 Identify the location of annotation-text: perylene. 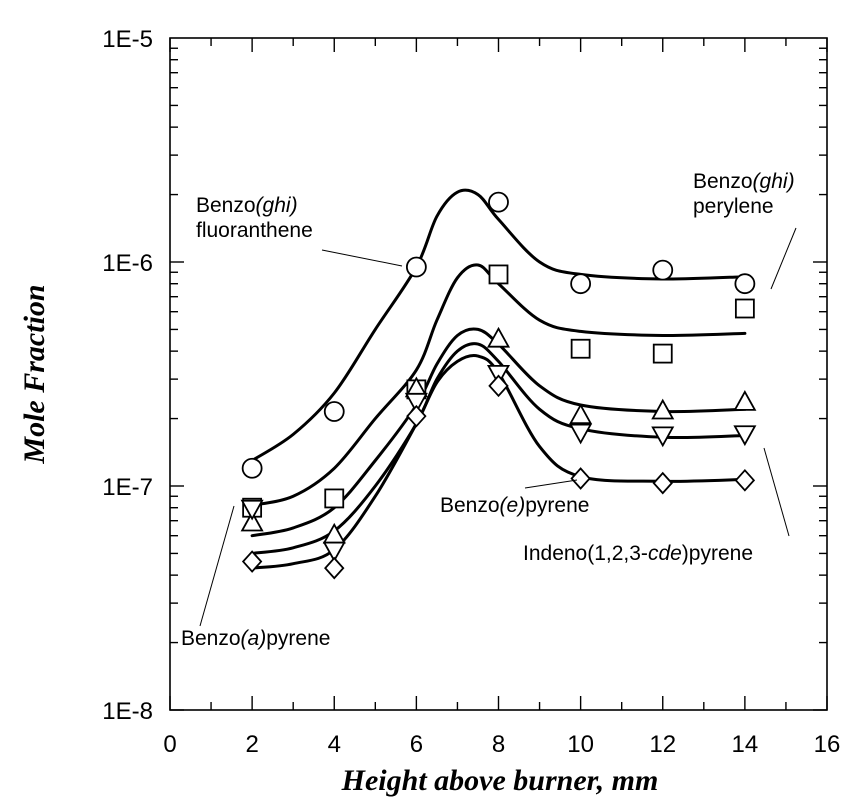
(733, 206).